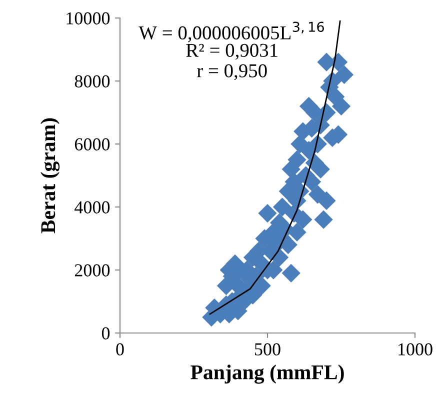 The width and height of the screenshot is (440, 401). Describe the element at coordinates (267, 349) in the screenshot. I see `x-tick-label: 500` at that location.